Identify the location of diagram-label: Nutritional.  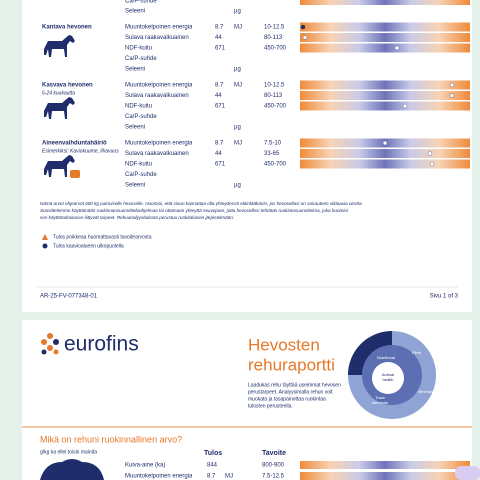
(386, 357).